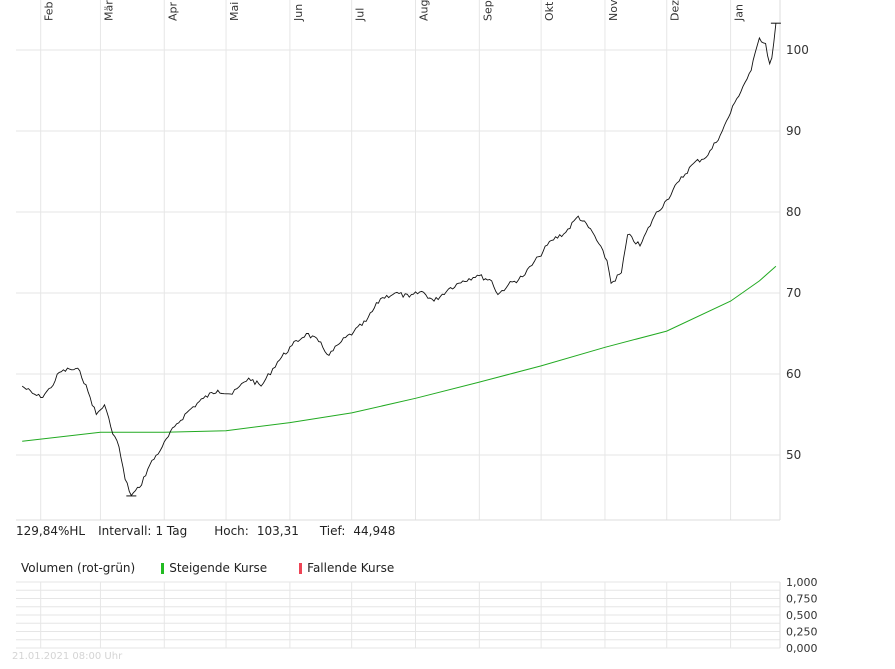 The image size is (895, 669). I want to click on price-tick-label: 80, so click(793, 212).